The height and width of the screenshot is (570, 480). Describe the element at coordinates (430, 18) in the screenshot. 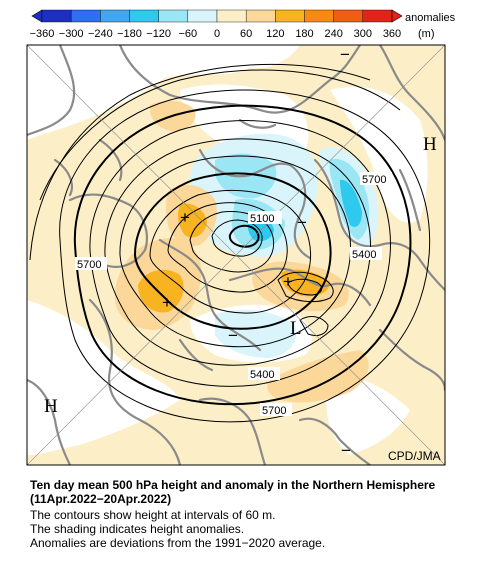

I see `legend-title: anomalies` at that location.